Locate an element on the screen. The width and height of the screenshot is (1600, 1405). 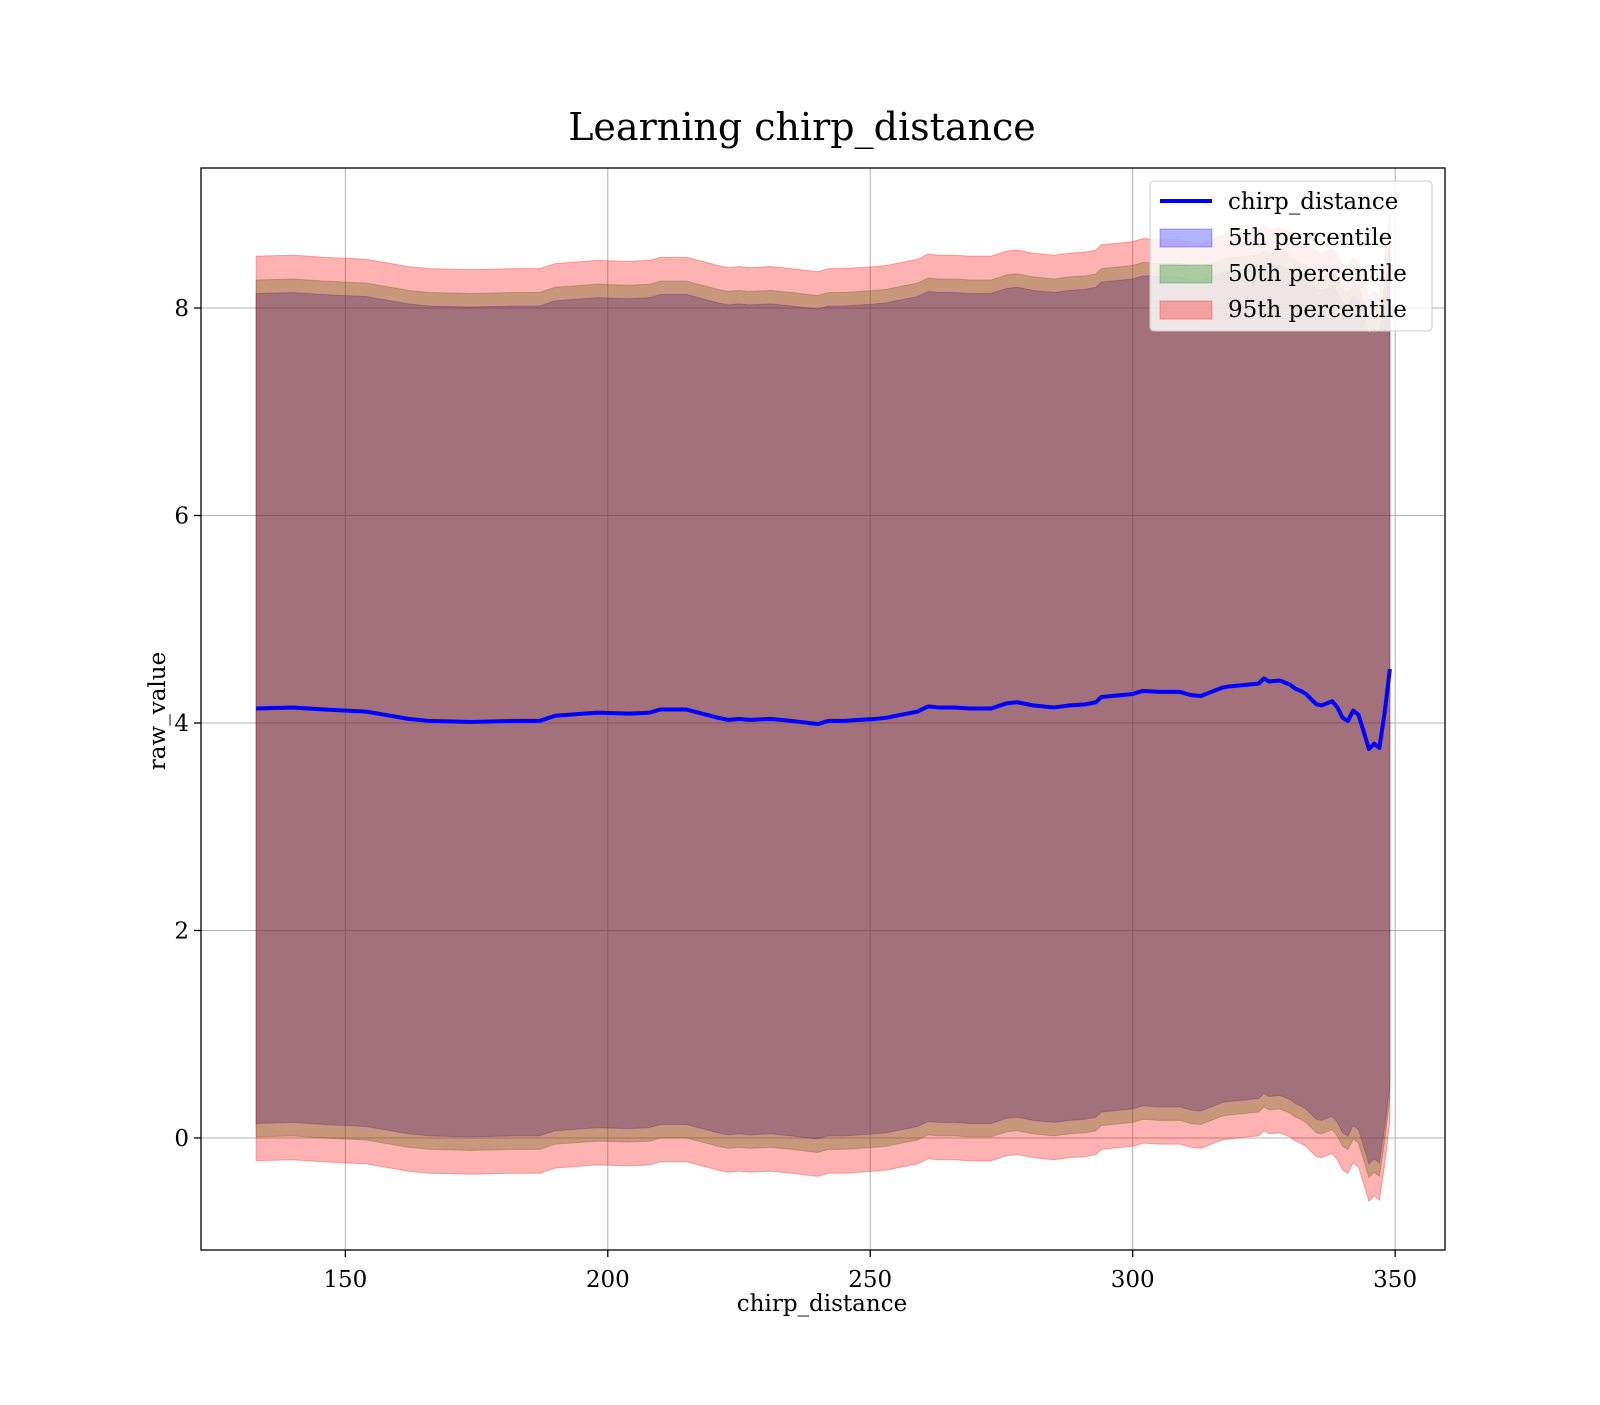
x-axis-label: chirp_distance is located at coordinates (822, 1304).